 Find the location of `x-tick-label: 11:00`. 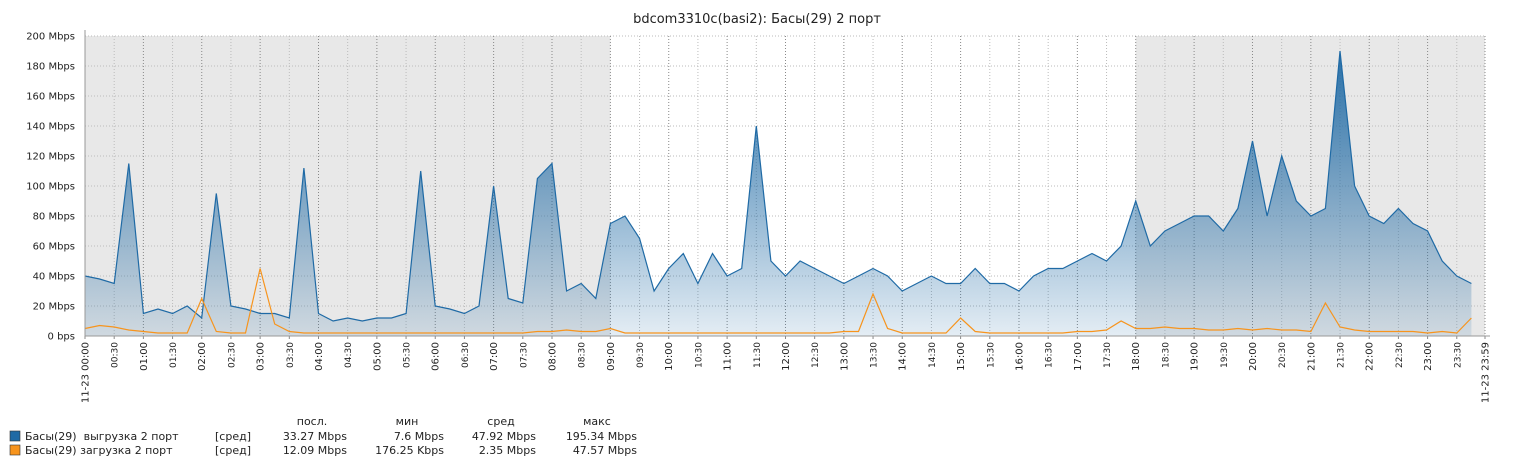

x-tick-label: 11:00 is located at coordinates (728, 356).